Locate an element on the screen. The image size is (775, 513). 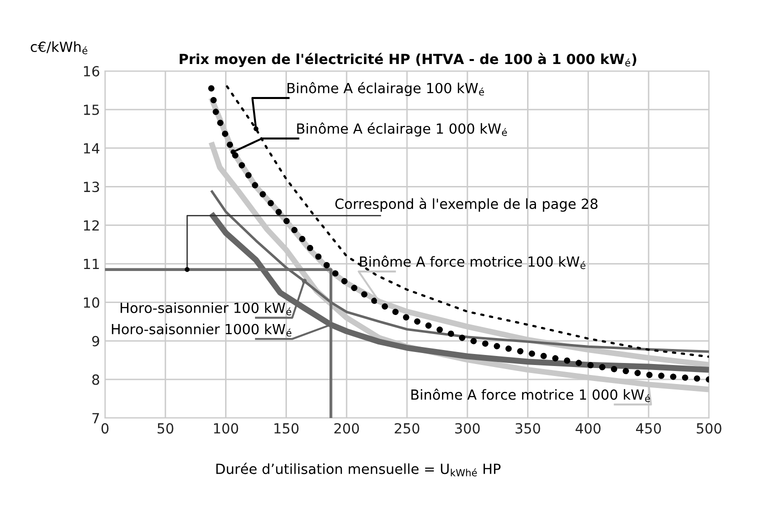
y-tick-label: 12 is located at coordinates (91, 225).